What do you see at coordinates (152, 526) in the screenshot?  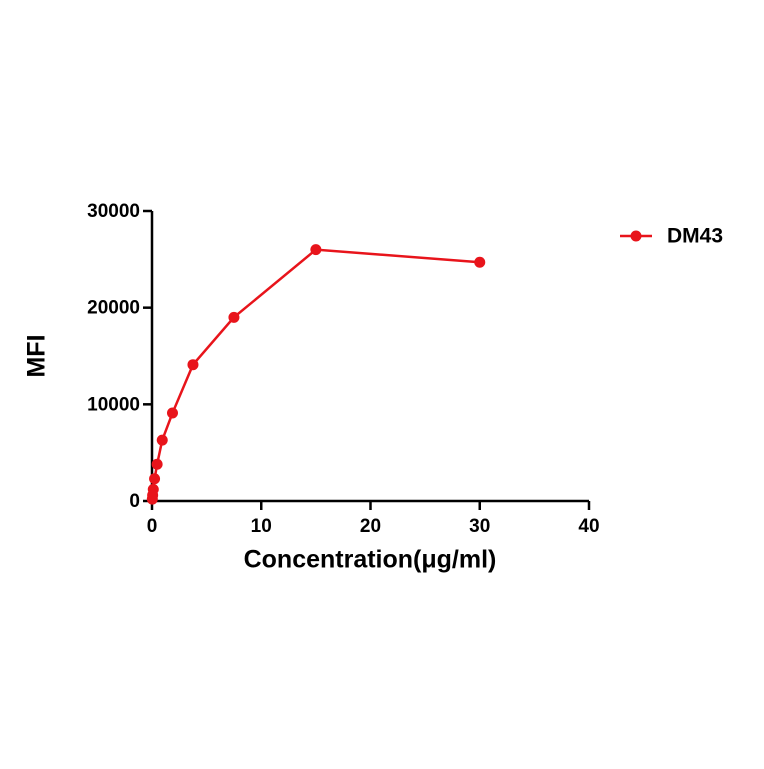 I see `x-tick-label: 0` at bounding box center [152, 526].